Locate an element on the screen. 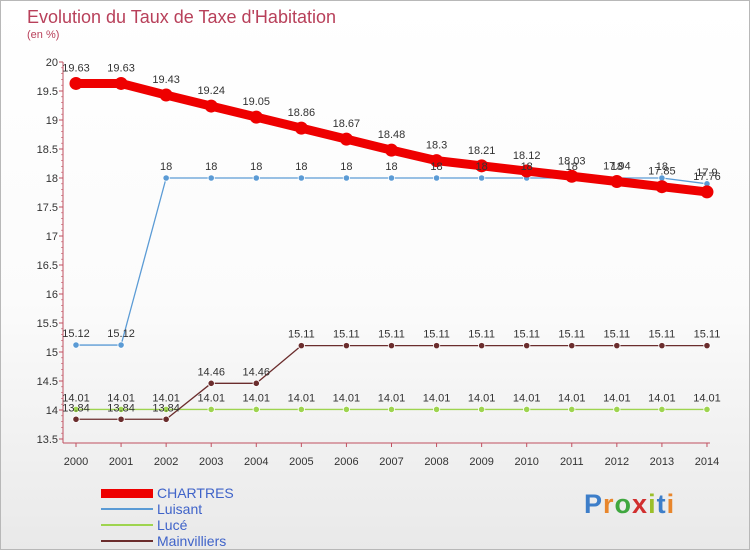 The width and height of the screenshot is (750, 550). data-label-chartres: 18.86 is located at coordinates (302, 113).